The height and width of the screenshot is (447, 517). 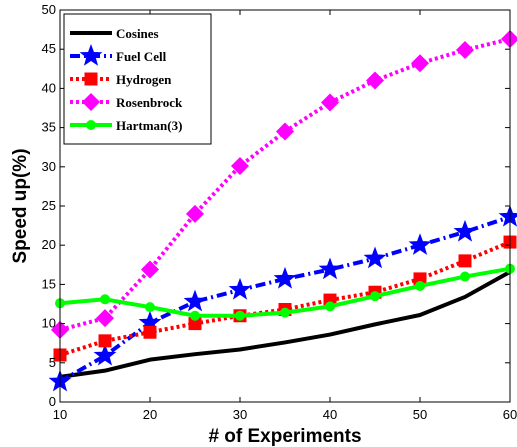 What do you see at coordinates (49, 127) in the screenshot?
I see `y-tick-label: 35` at bounding box center [49, 127].